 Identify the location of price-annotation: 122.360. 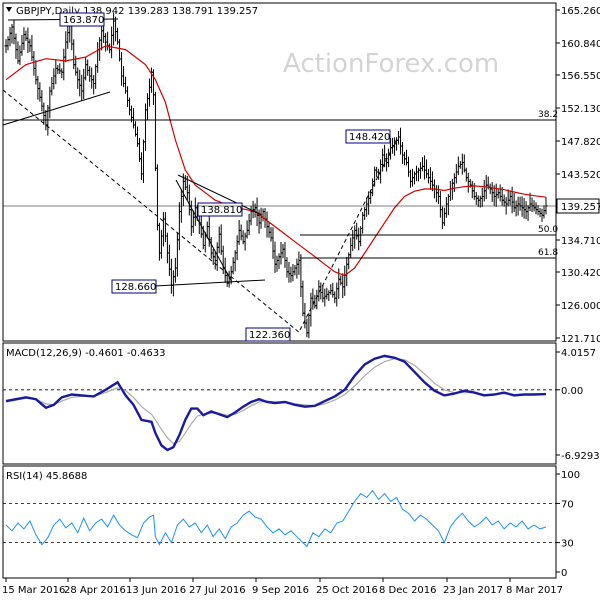
(268, 334).